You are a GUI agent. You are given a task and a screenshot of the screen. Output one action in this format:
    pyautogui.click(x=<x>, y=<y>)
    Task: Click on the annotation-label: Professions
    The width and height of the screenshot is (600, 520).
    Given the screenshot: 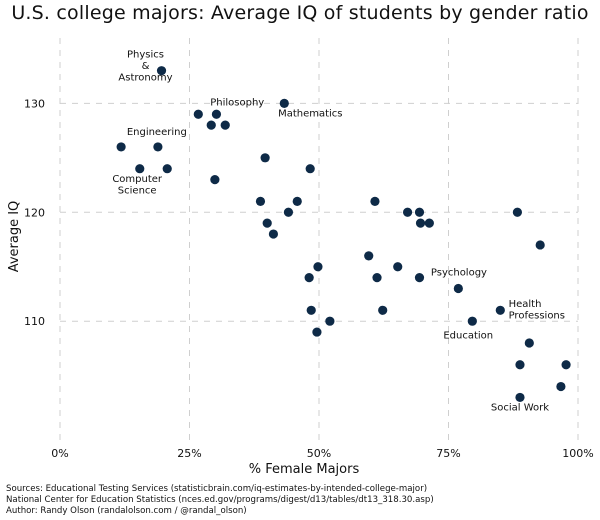 What is the action you would take?
    pyautogui.click(x=537, y=316)
    